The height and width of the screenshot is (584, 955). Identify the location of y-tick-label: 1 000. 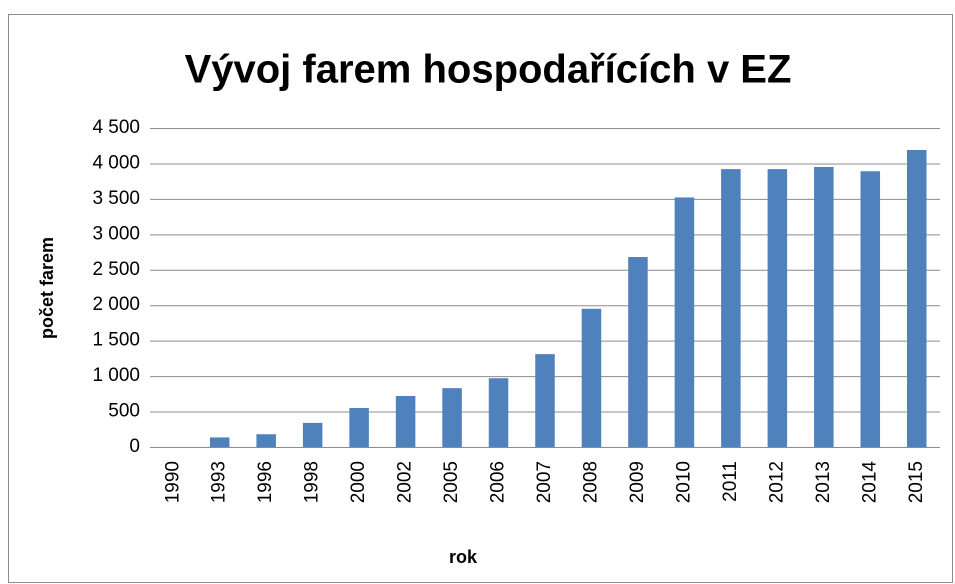
(116, 375).